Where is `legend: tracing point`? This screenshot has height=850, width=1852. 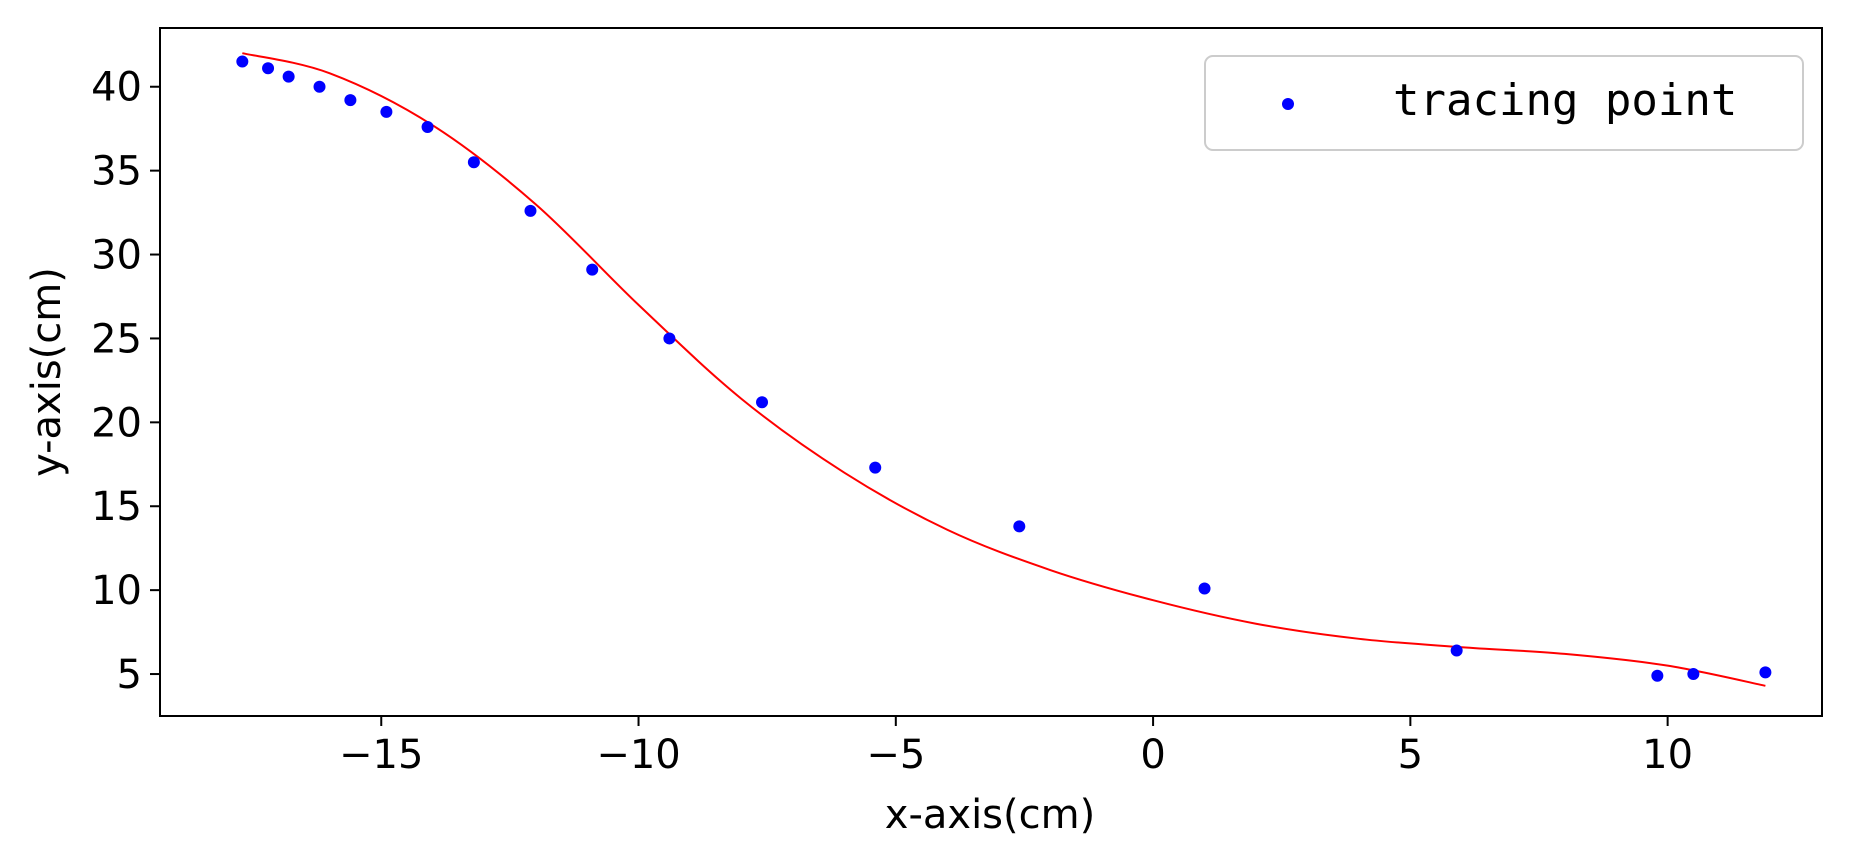
legend: tracing point is located at coordinates (1504, 103).